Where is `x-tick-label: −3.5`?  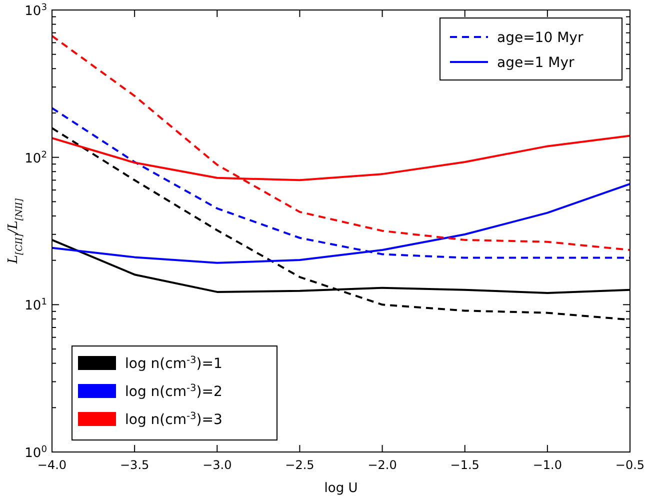
x-tick-label: −3.5 is located at coordinates (135, 465).